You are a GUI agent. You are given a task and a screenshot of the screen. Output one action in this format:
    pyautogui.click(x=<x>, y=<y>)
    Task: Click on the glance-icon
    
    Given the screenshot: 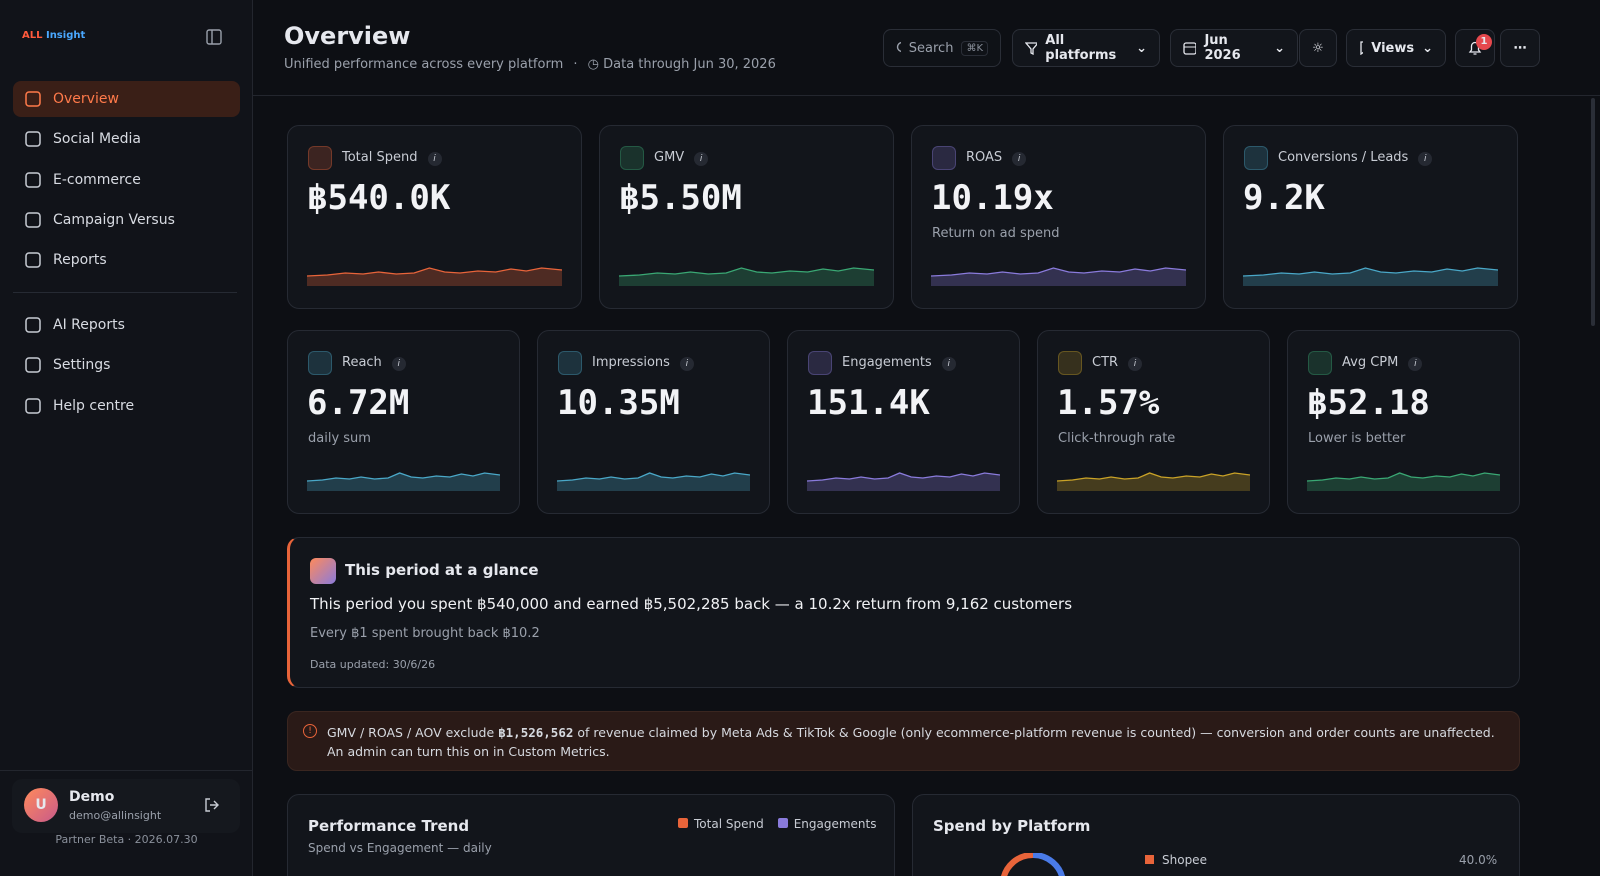 What is the action you would take?
    pyautogui.click(x=323, y=571)
    